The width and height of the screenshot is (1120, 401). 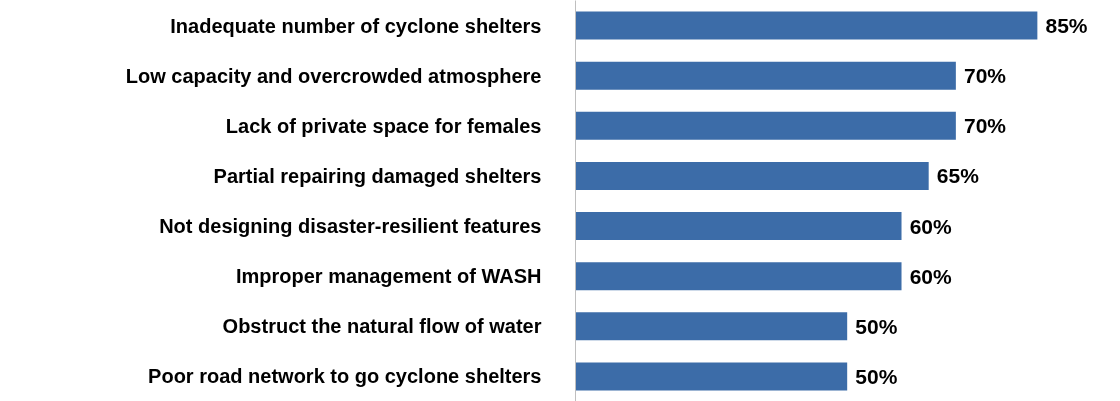 What do you see at coordinates (388, 276) in the screenshot?
I see `y-tick-label: Improper management of WASH` at bounding box center [388, 276].